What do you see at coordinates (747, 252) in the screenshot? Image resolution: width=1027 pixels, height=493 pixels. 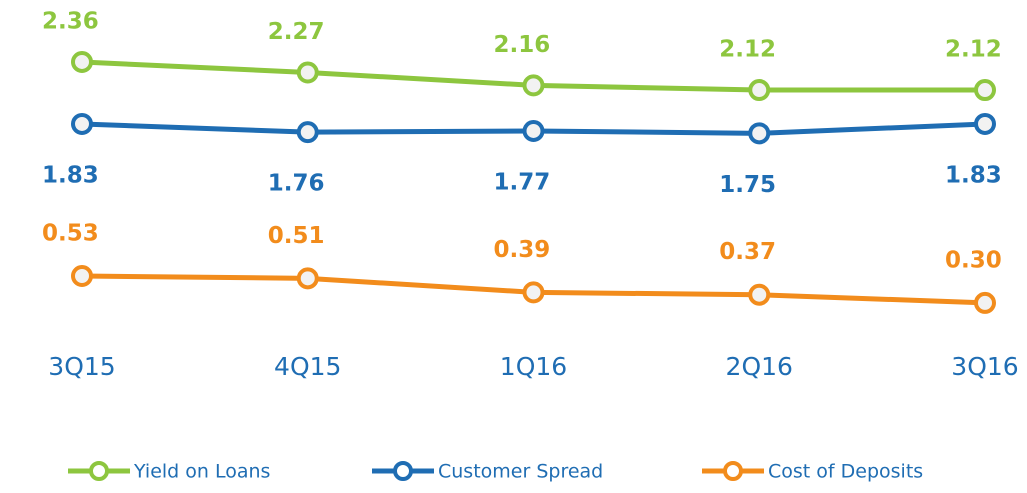 I see `value-label: 0.37` at bounding box center [747, 252].